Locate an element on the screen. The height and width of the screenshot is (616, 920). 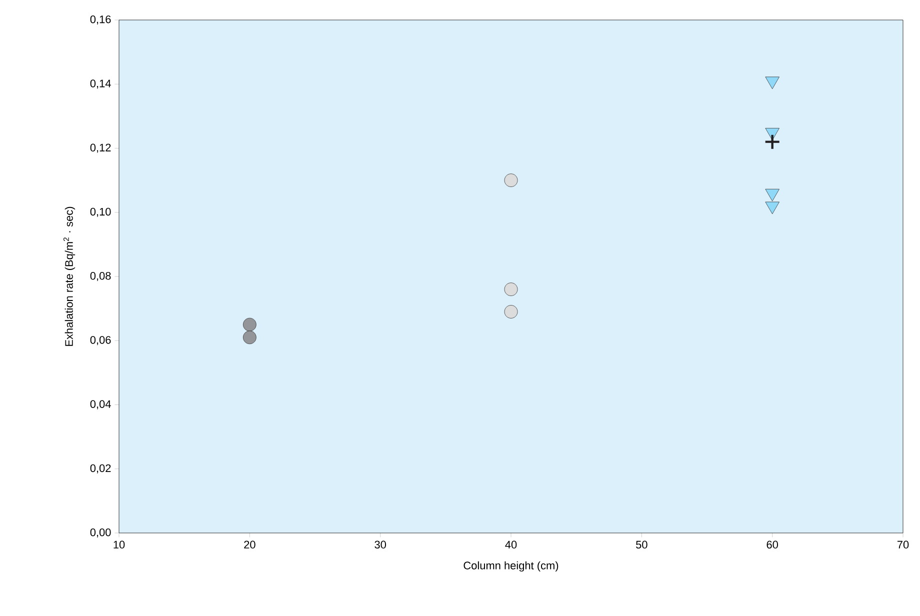
x-tick-label: 40 is located at coordinates (511, 544).